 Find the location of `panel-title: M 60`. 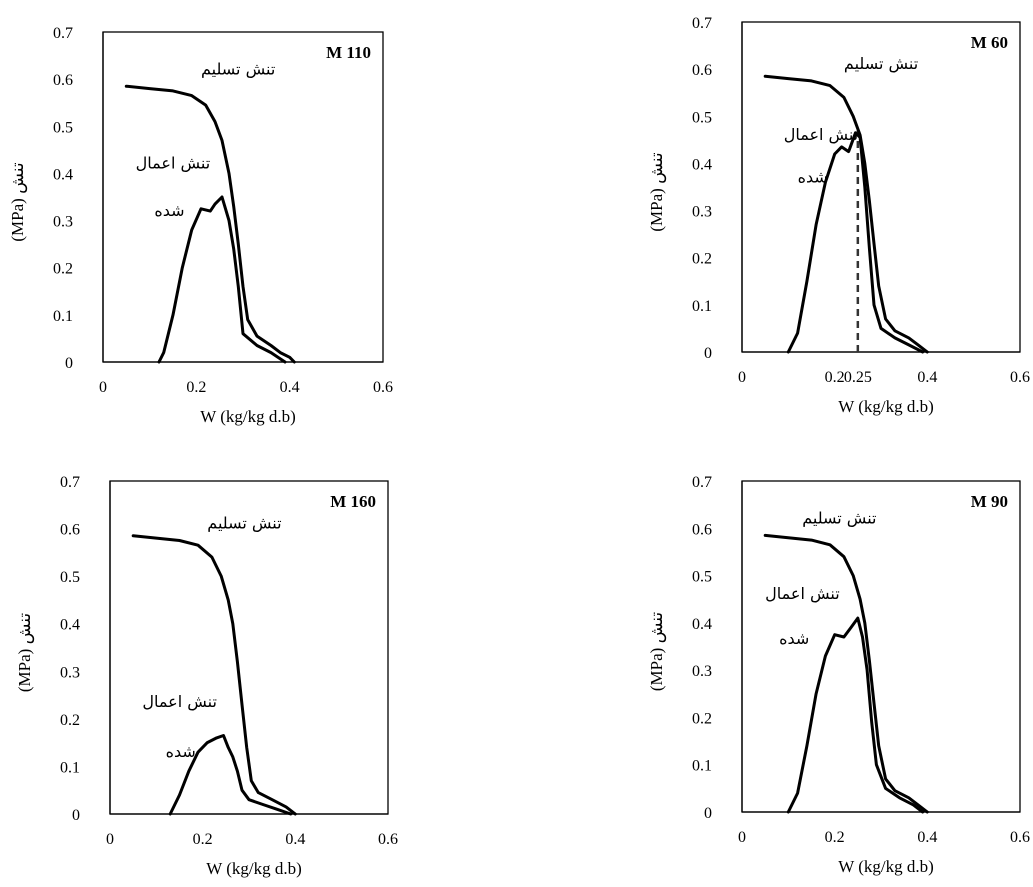

panel-title: M 60 is located at coordinates (989, 42).